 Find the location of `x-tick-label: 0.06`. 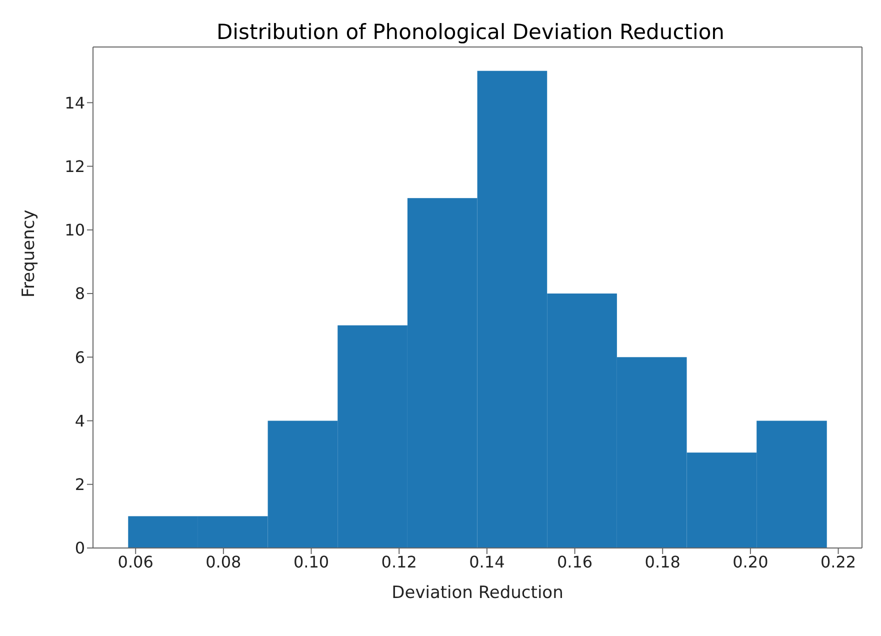

x-tick-label: 0.06 is located at coordinates (136, 562).